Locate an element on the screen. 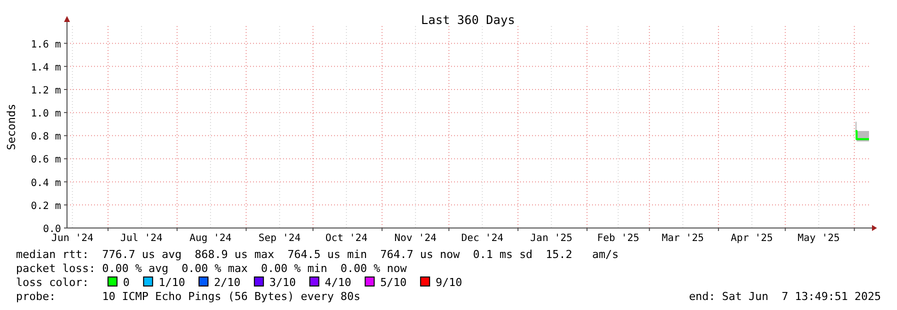 The height and width of the screenshot is (310, 897). y-tick-label: 0.4 m is located at coordinates (45, 183).